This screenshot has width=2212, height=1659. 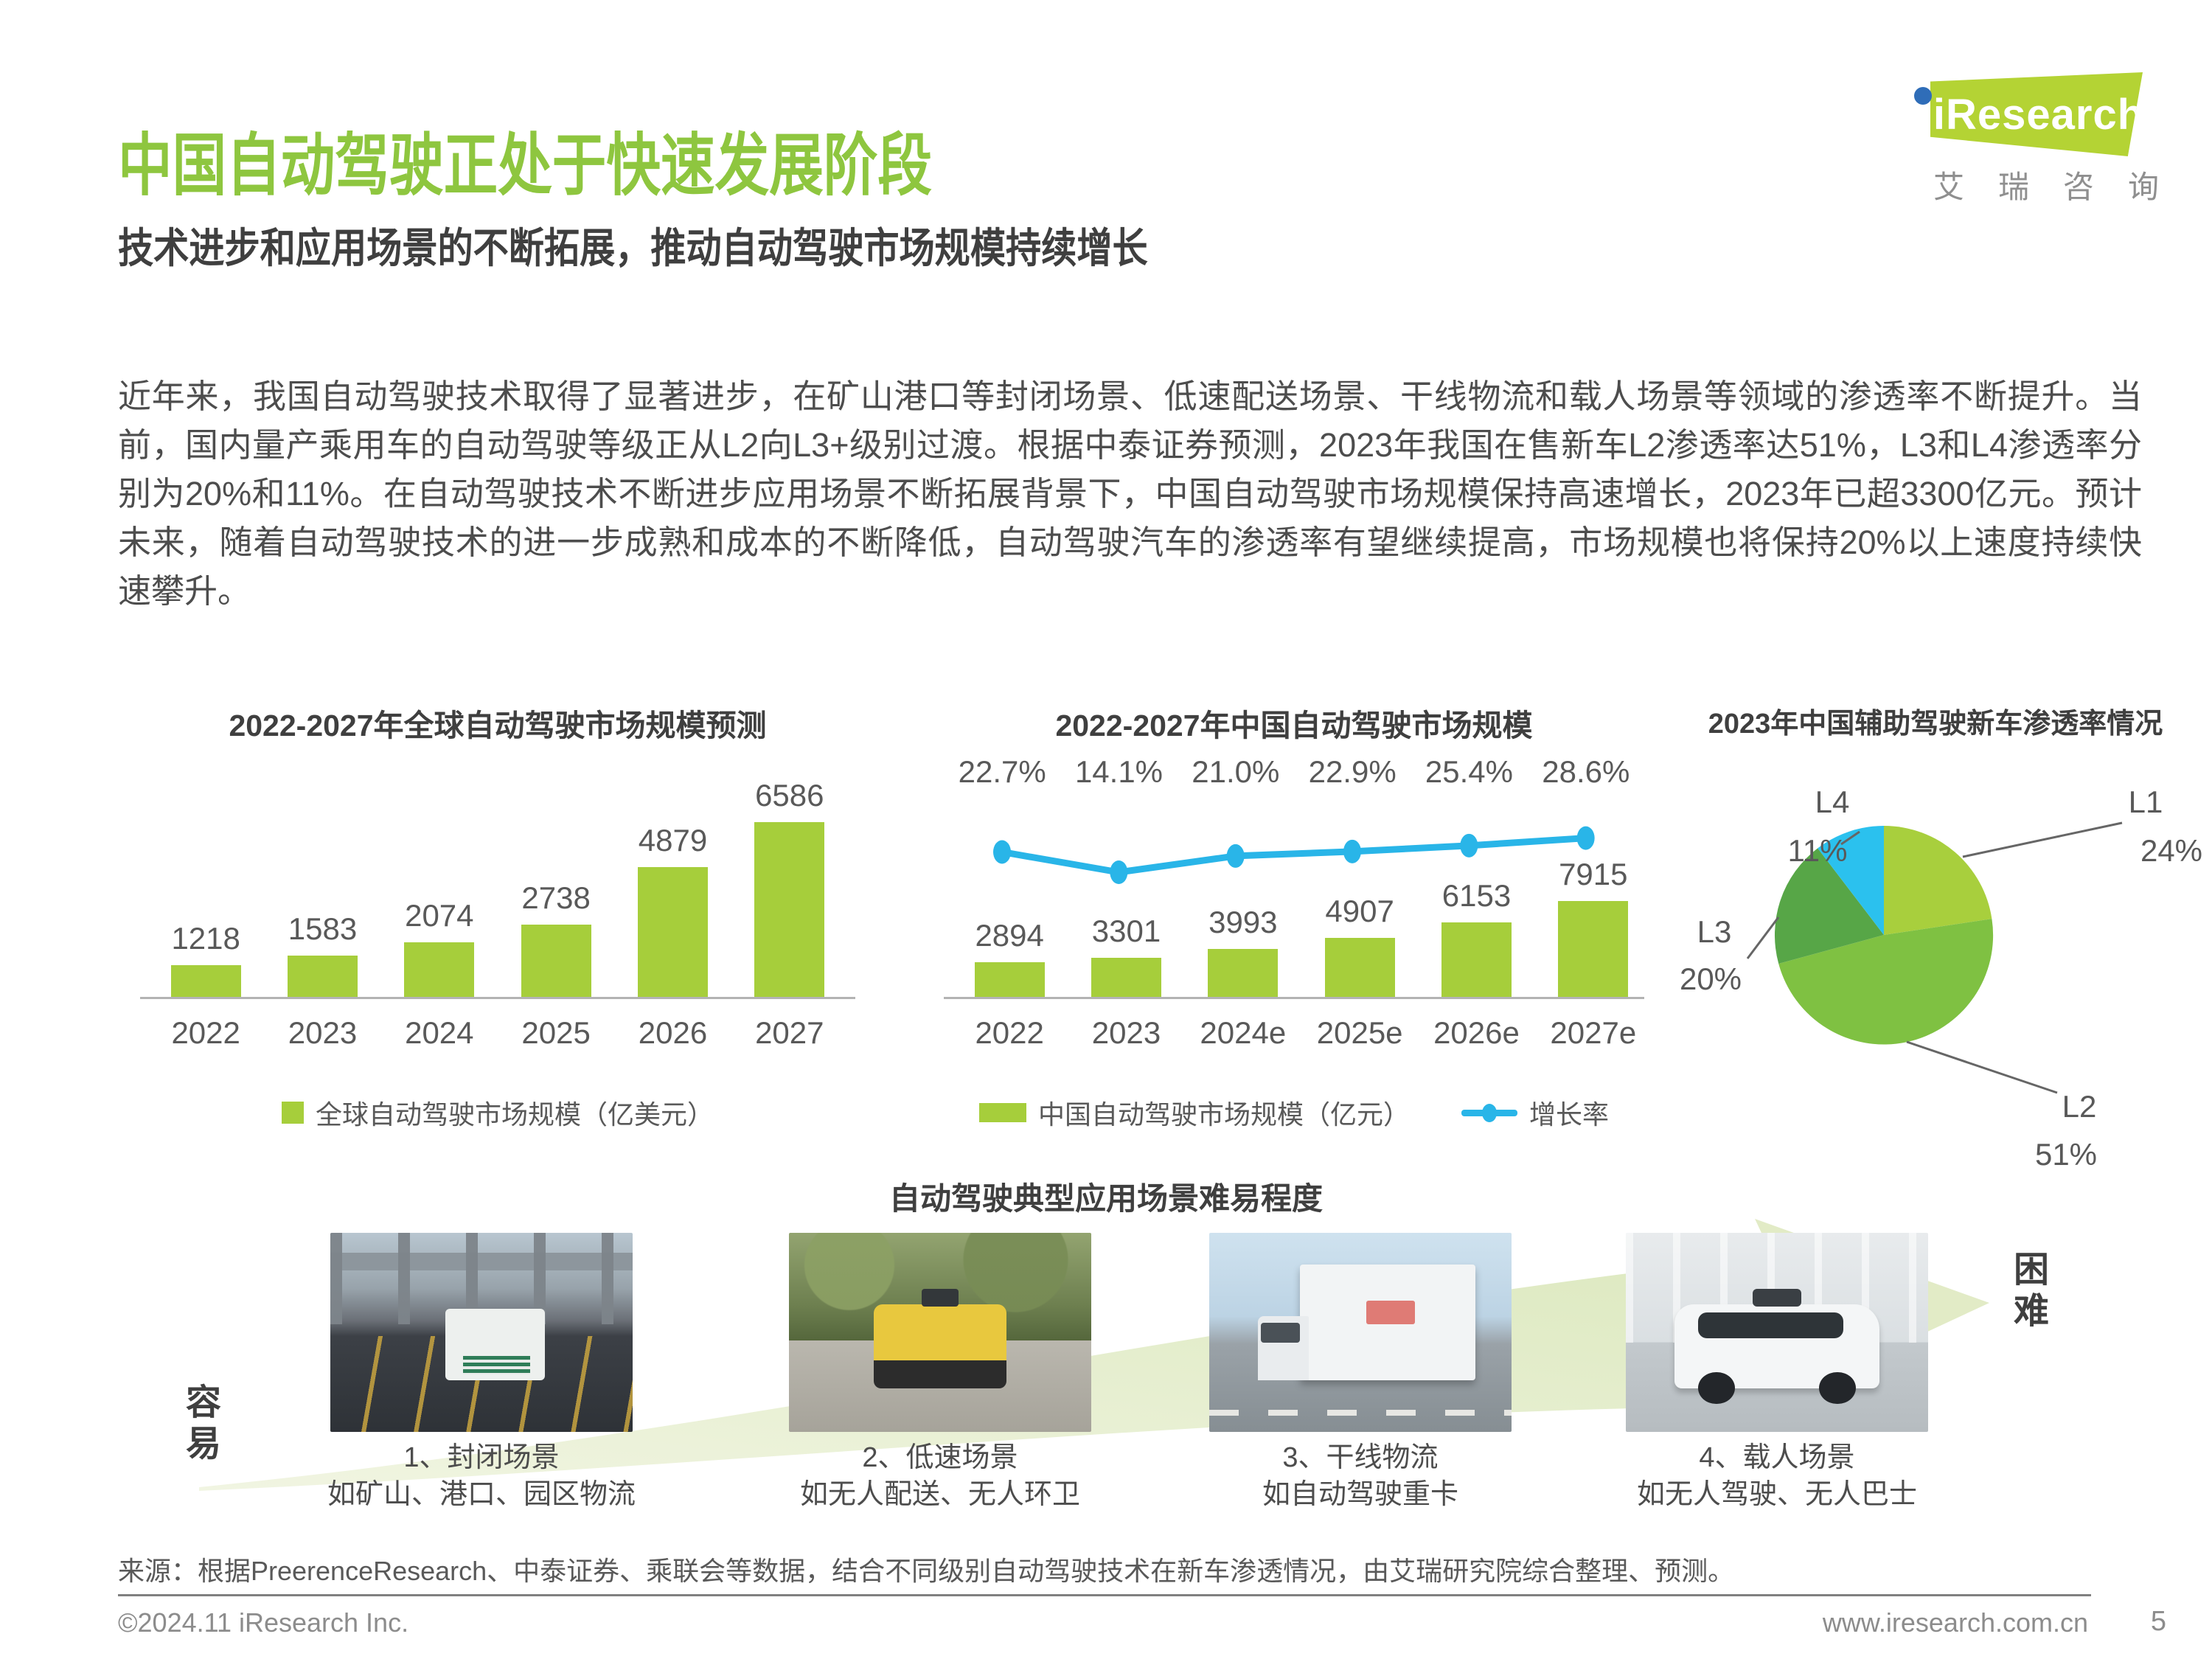 I want to click on bar-value-label: 2074, so click(x=439, y=915).